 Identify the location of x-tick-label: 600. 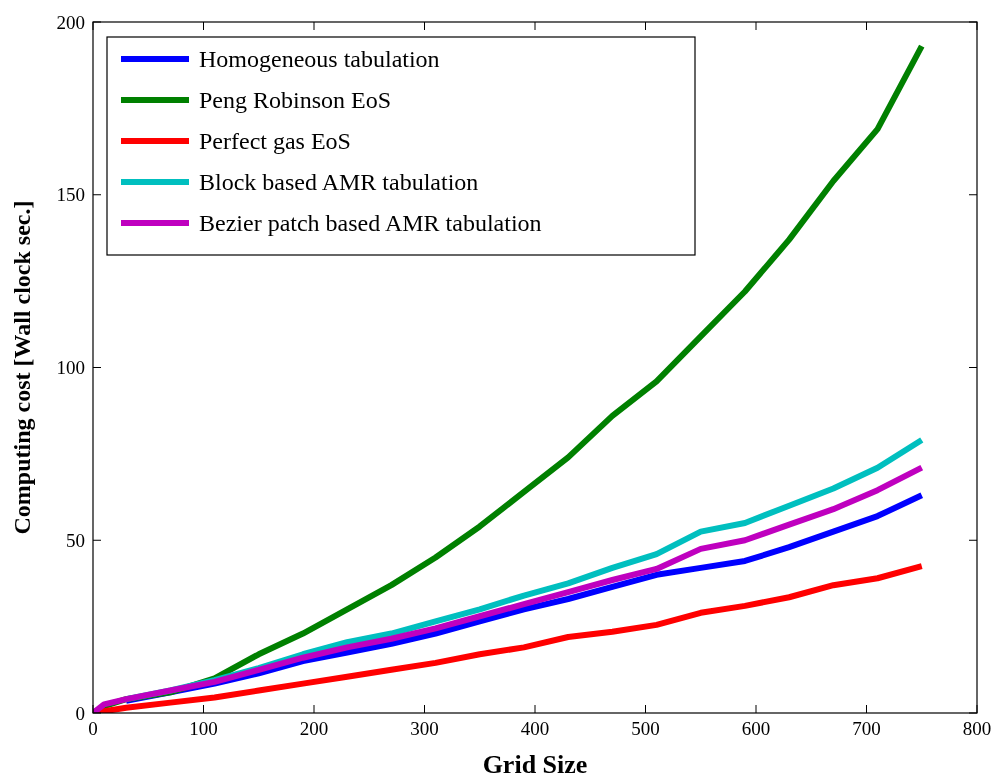
(756, 728).